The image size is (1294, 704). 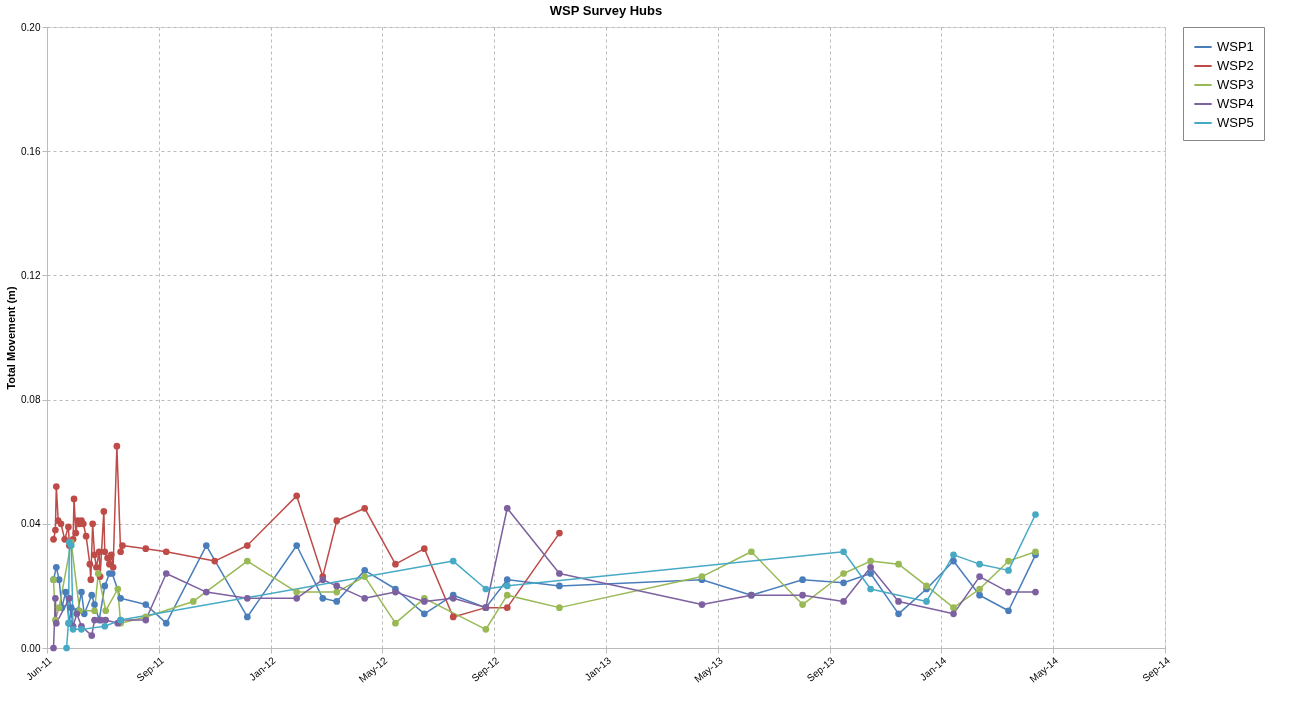 What do you see at coordinates (1235, 65) in the screenshot?
I see `legend-label: WSP2` at bounding box center [1235, 65].